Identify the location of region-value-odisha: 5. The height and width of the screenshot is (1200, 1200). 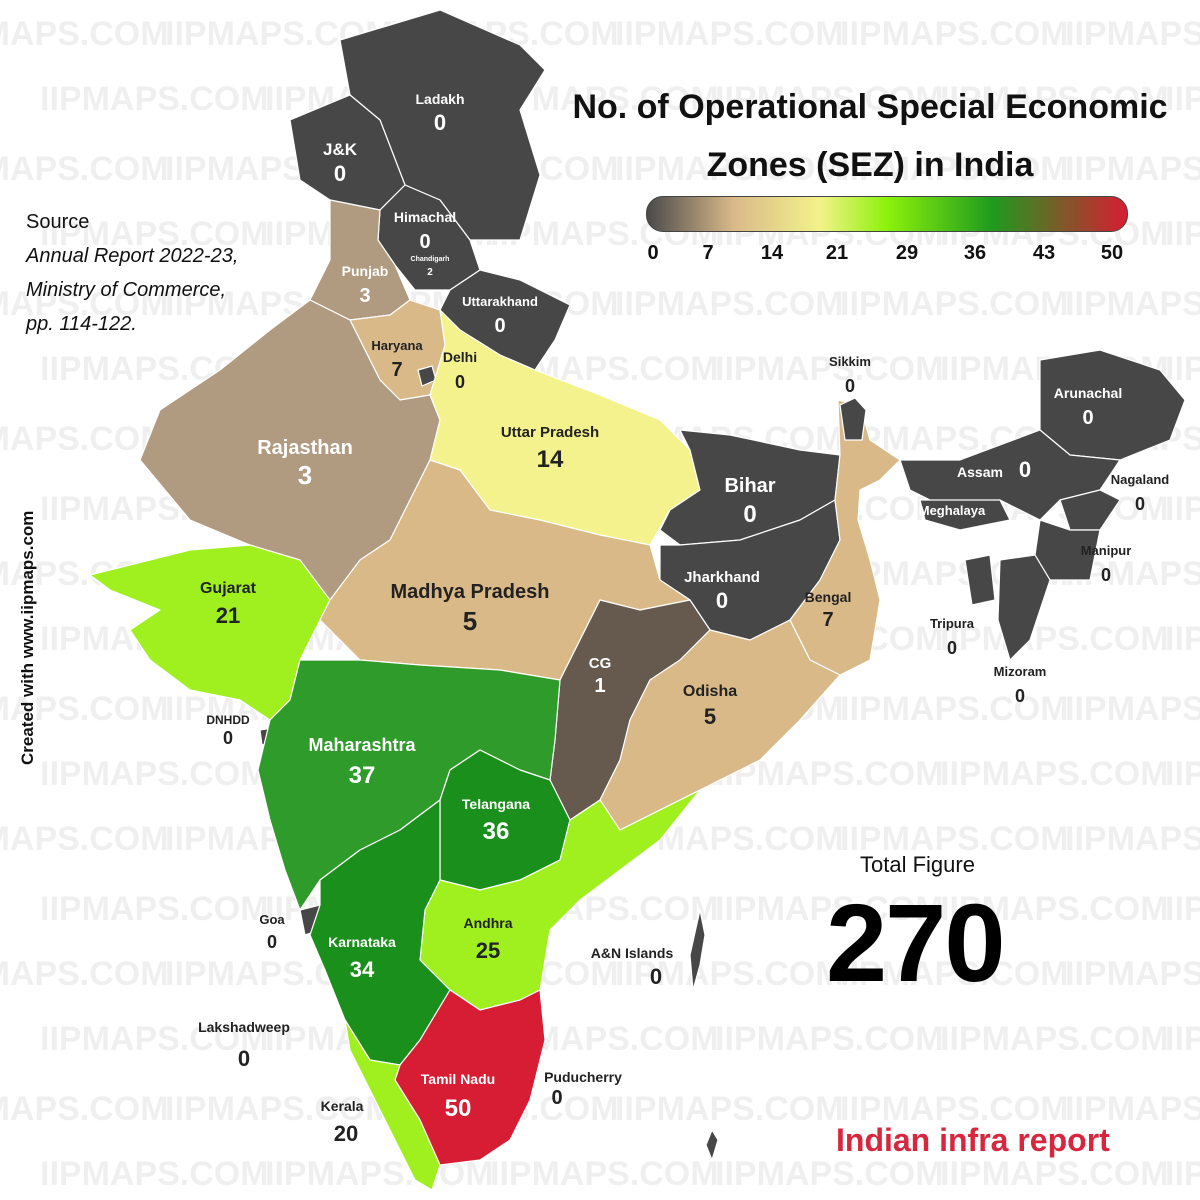
(710, 716).